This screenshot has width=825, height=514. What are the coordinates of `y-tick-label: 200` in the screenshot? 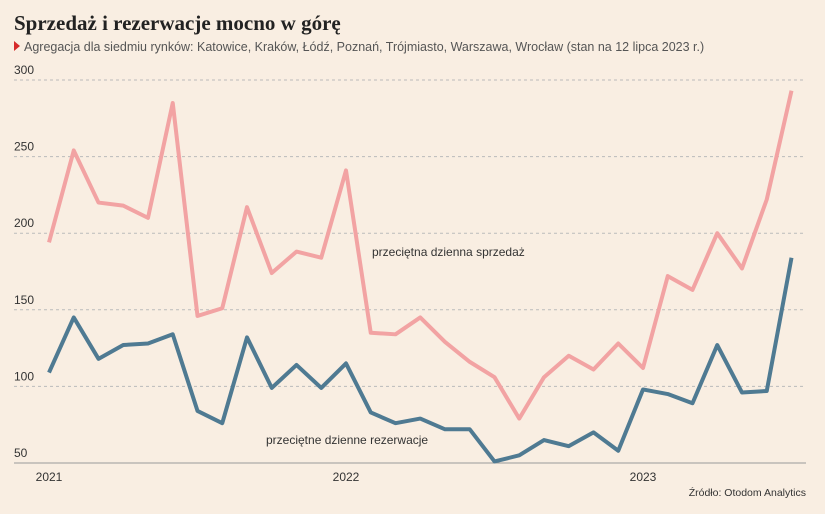 It's located at (24, 223).